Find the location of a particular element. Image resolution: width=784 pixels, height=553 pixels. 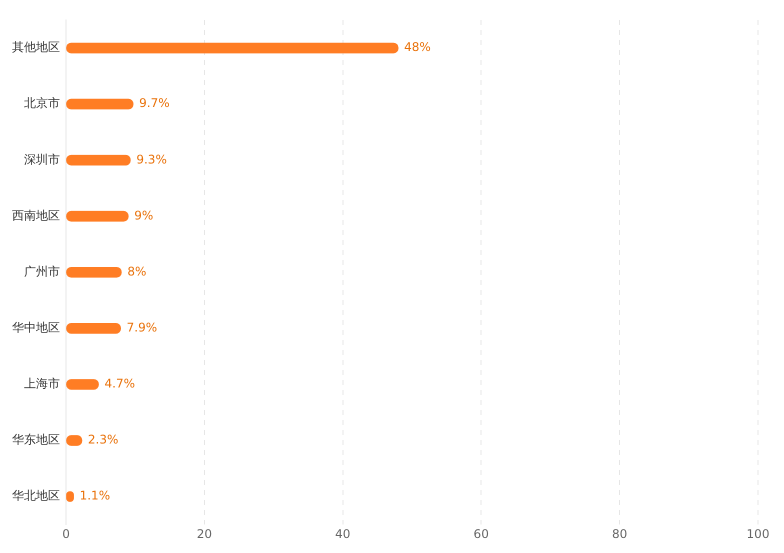

data-label: 2.3% is located at coordinates (103, 439).